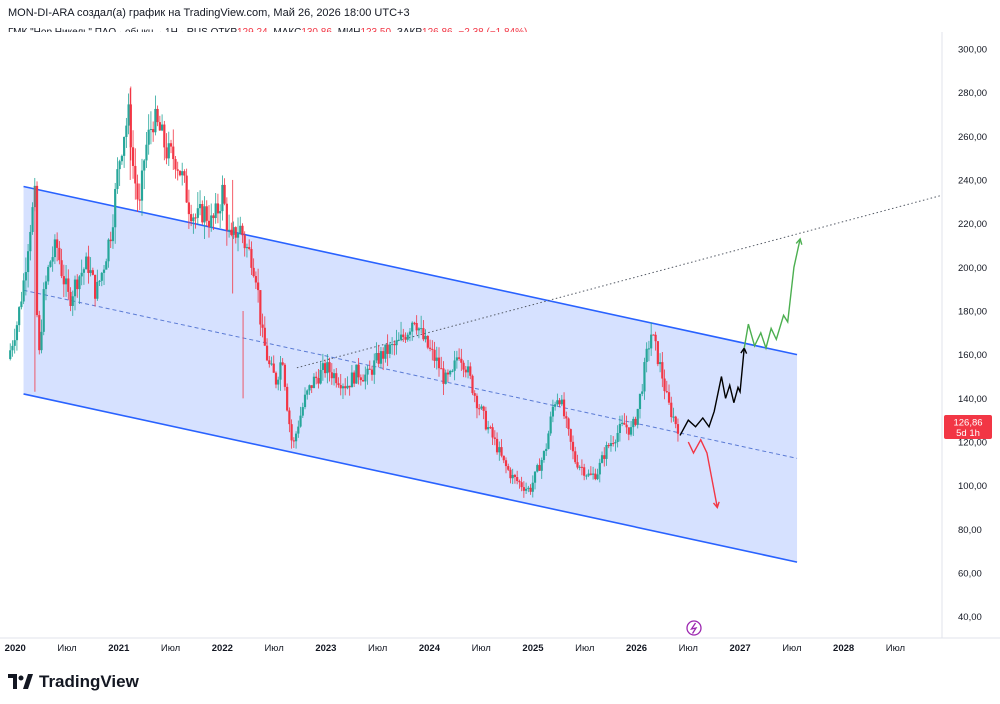  What do you see at coordinates (15, 648) in the screenshot?
I see `x-tick-label: 2020` at bounding box center [15, 648].